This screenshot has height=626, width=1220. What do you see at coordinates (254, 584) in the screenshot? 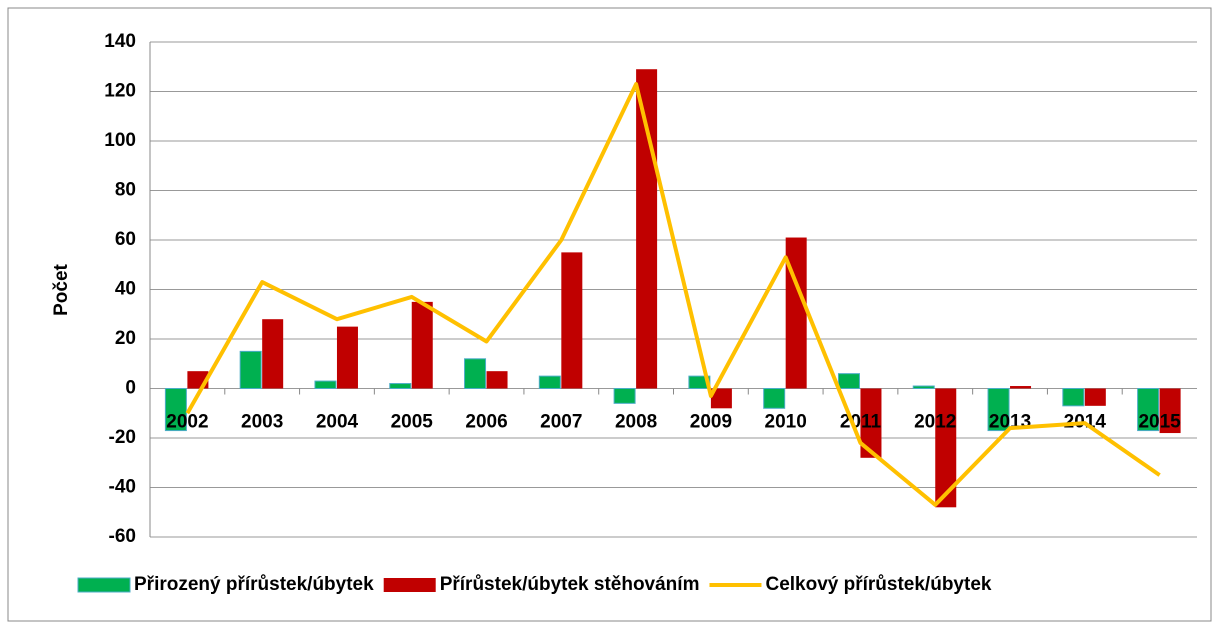
I see `legend-label: Přirozený přírůstek/úbytek` at bounding box center [254, 584].